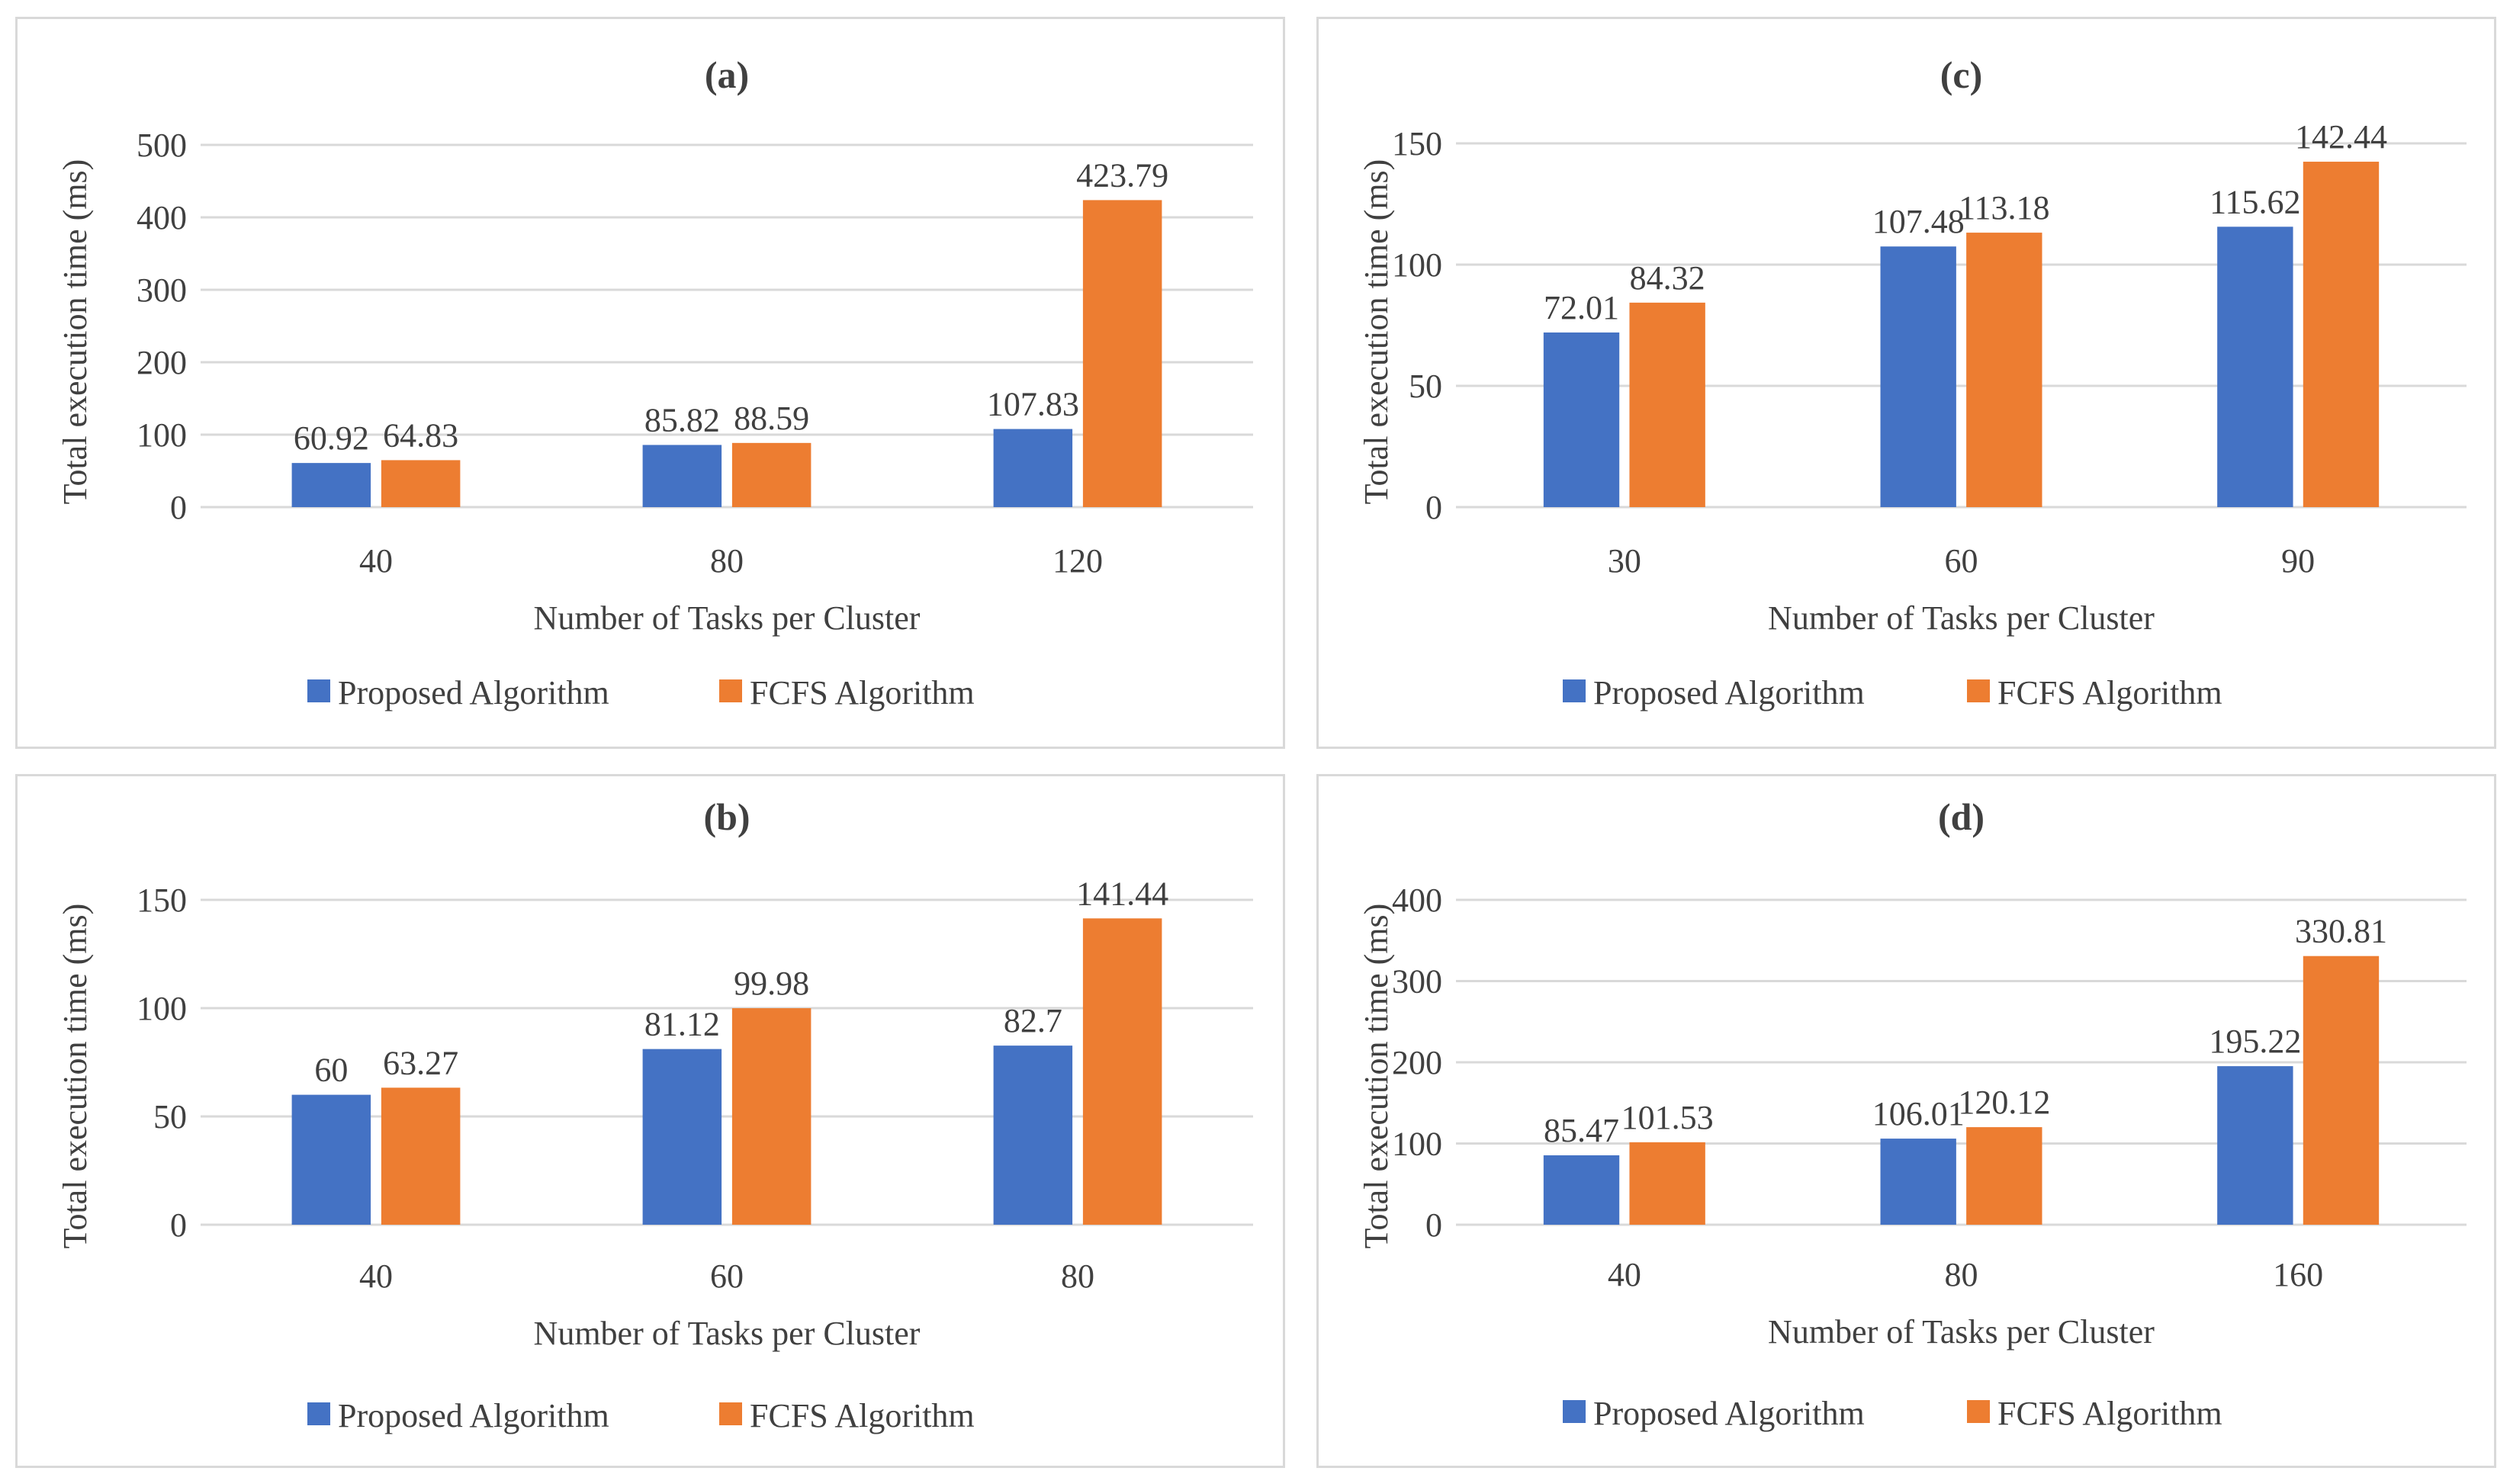 This screenshot has width=2510, height=1484. Describe the element at coordinates (1122, 894) in the screenshot. I see `data-label: 141.44` at that location.